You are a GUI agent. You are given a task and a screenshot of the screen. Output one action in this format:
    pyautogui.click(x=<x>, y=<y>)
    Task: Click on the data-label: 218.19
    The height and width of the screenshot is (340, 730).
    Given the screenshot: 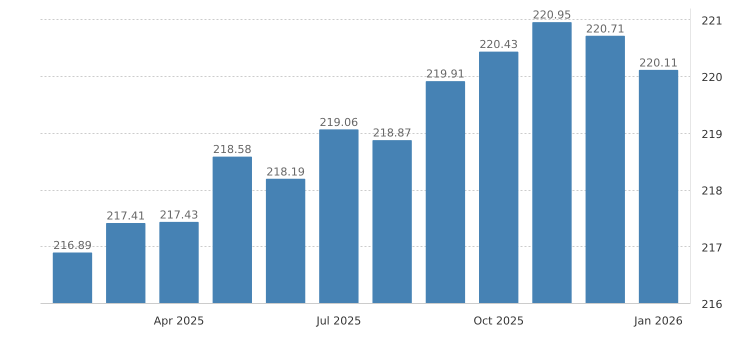 What is the action you would take?
    pyautogui.click(x=285, y=171)
    